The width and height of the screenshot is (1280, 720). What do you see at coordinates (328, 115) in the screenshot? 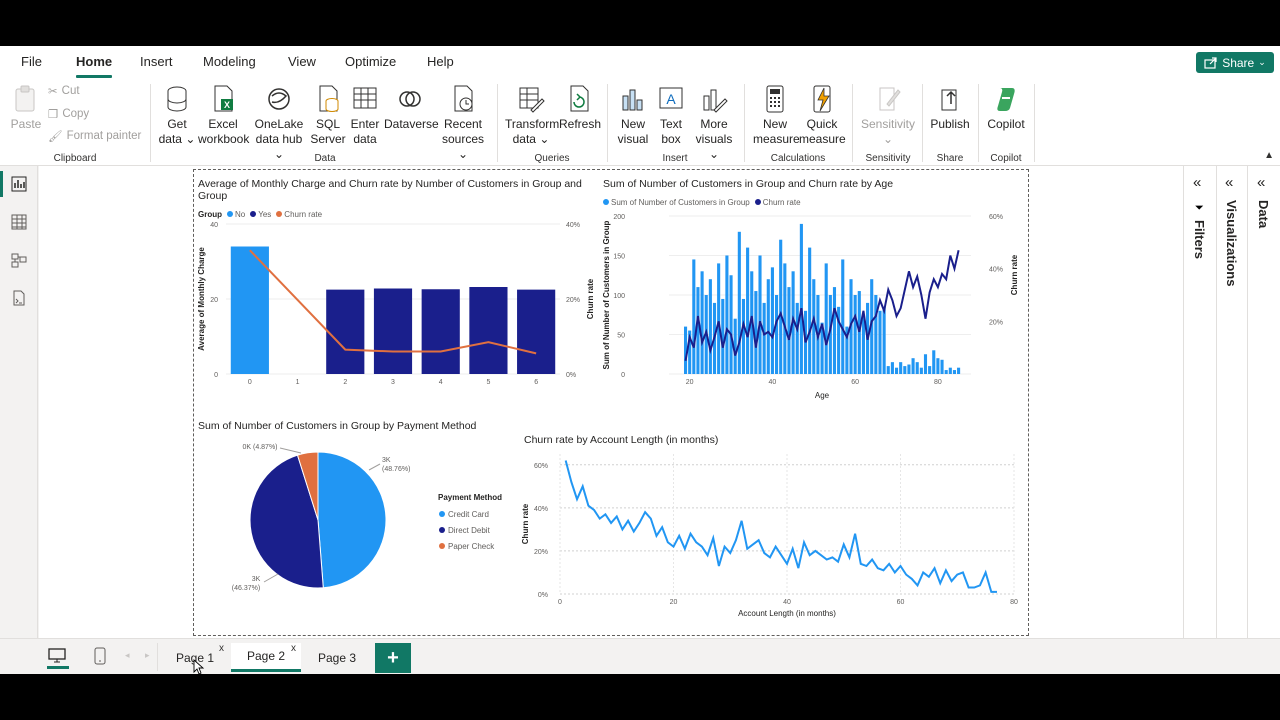
I see `sql-server-button: SQL Server` at bounding box center [328, 115].